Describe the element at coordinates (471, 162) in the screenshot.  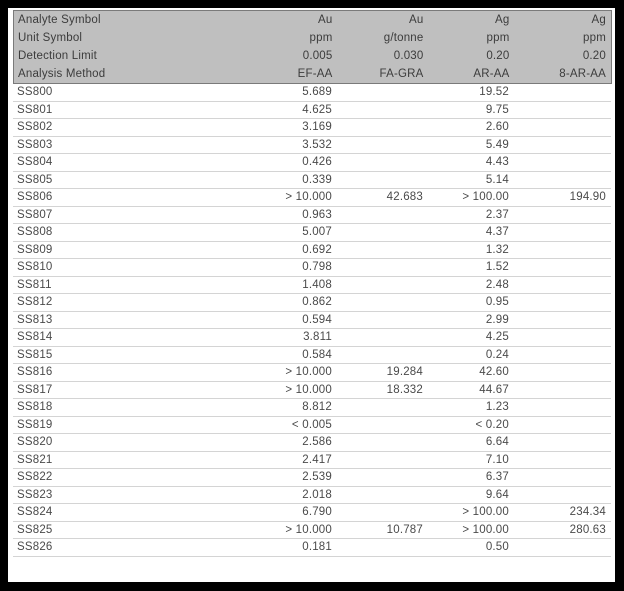
I see `assay-value-cell: 4.43` at that location.